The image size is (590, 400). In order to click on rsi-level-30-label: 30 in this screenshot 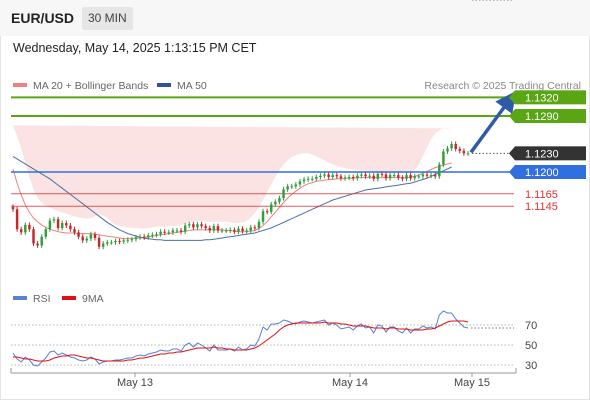, I will do `click(531, 366)`.